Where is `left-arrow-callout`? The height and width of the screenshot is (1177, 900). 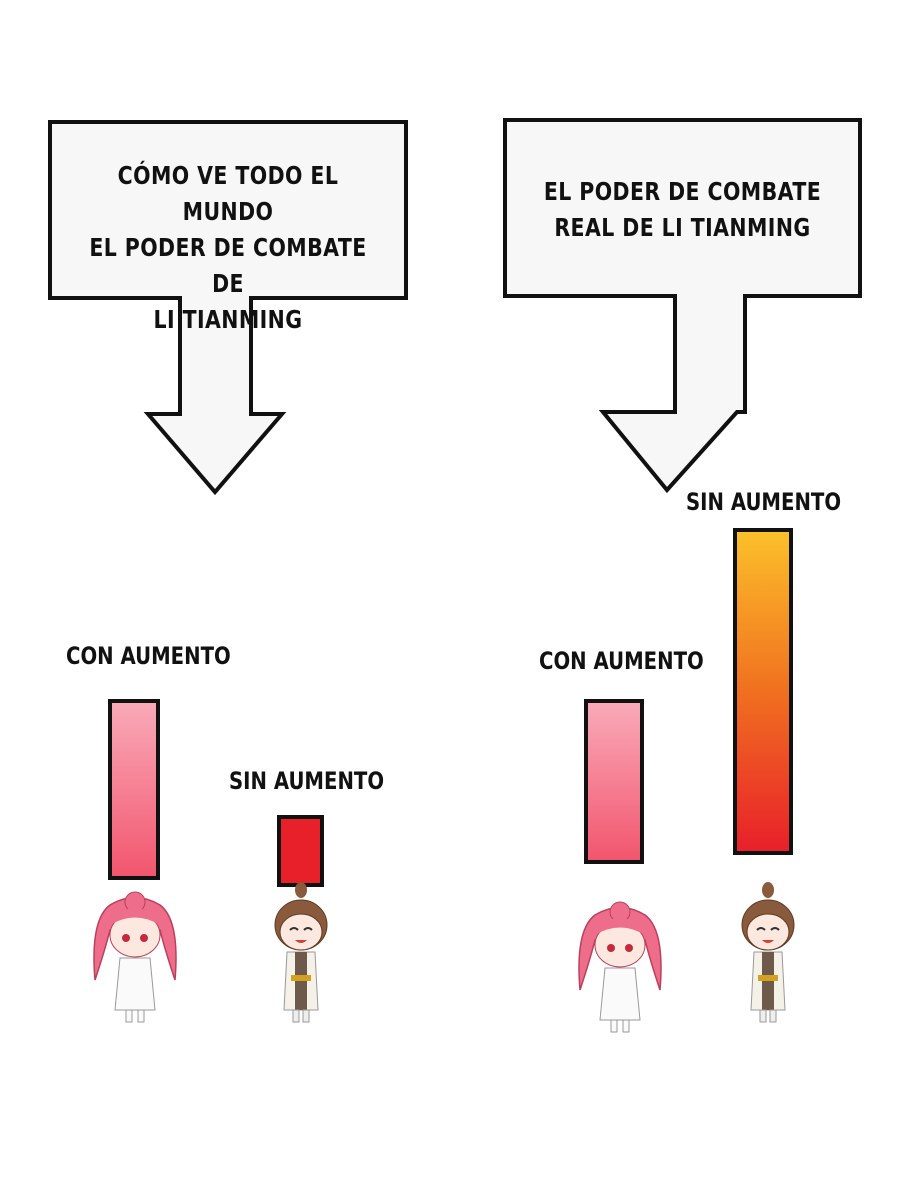 left-arrow-callout is located at coordinates (228, 308).